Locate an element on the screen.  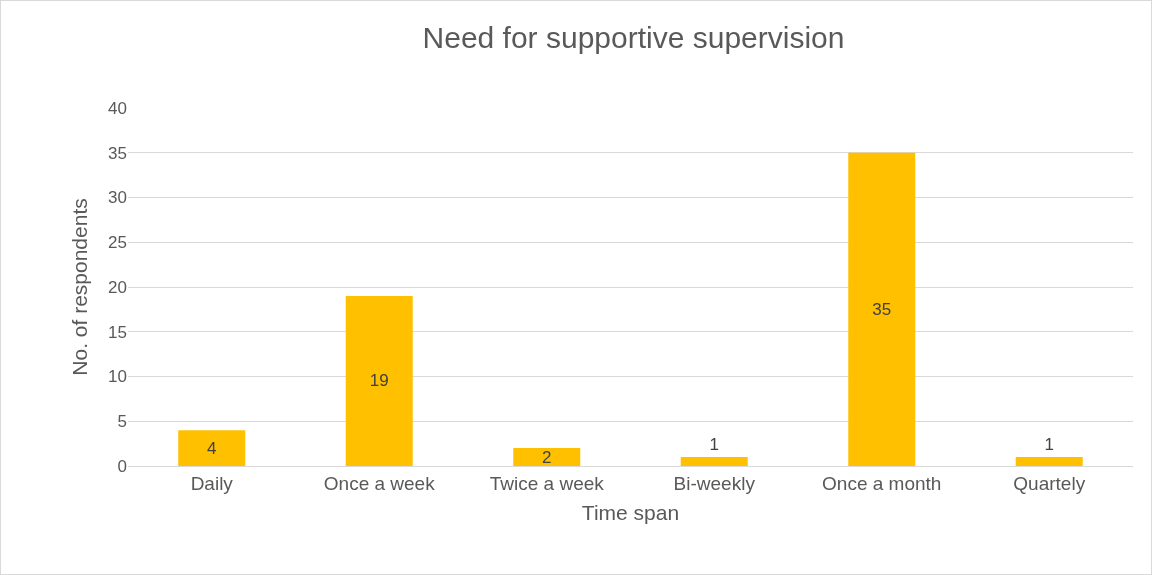
data-label: 4 is located at coordinates (212, 448).